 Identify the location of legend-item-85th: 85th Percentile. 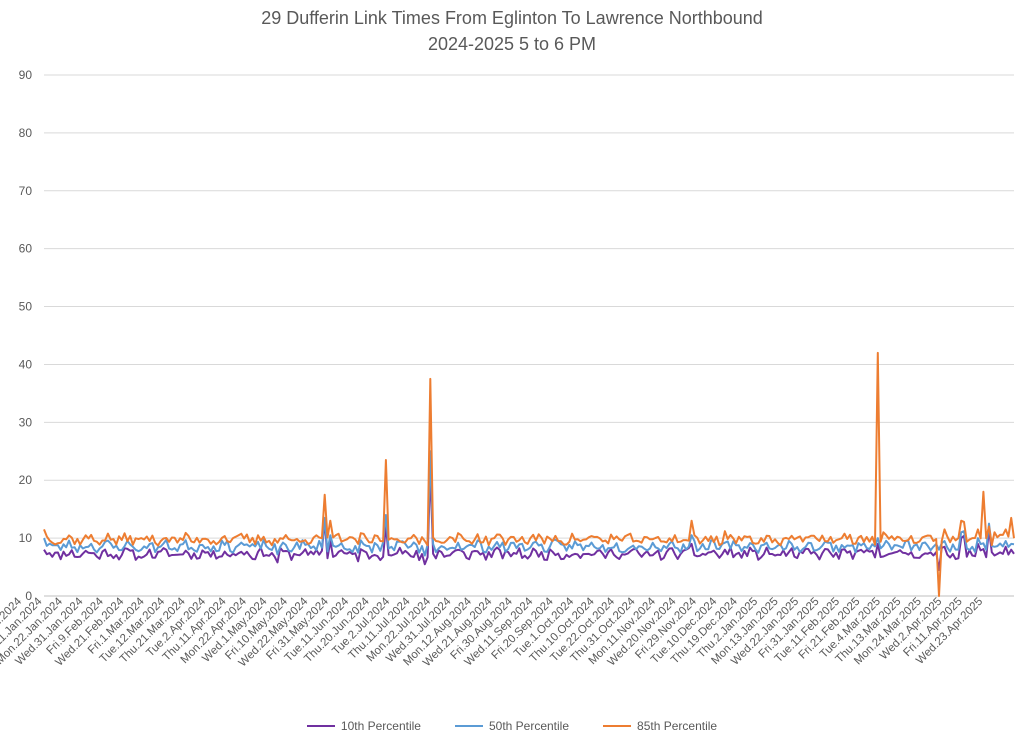
(660, 726).